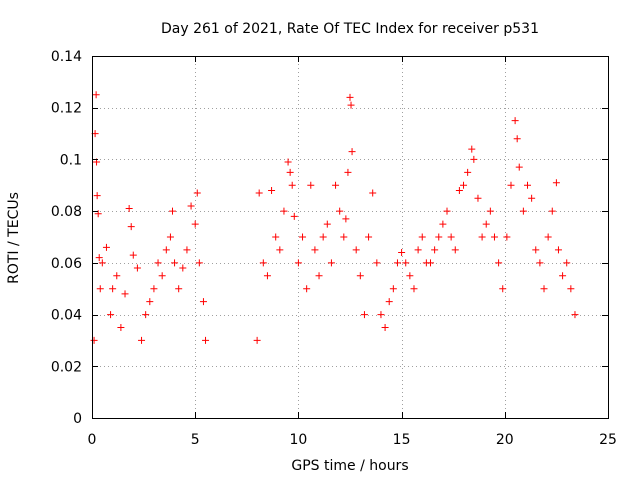 The height and width of the screenshot is (480, 640). What do you see at coordinates (402, 440) in the screenshot?
I see `x-tick-label: 15` at bounding box center [402, 440].